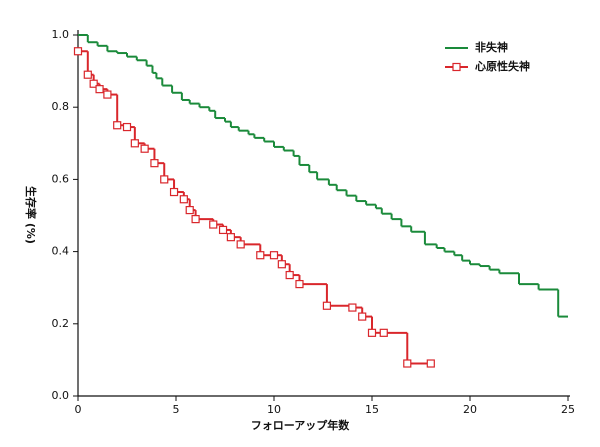  What do you see at coordinates (61, 395) in the screenshot?
I see `y-tick-label: 0.0` at bounding box center [61, 395].